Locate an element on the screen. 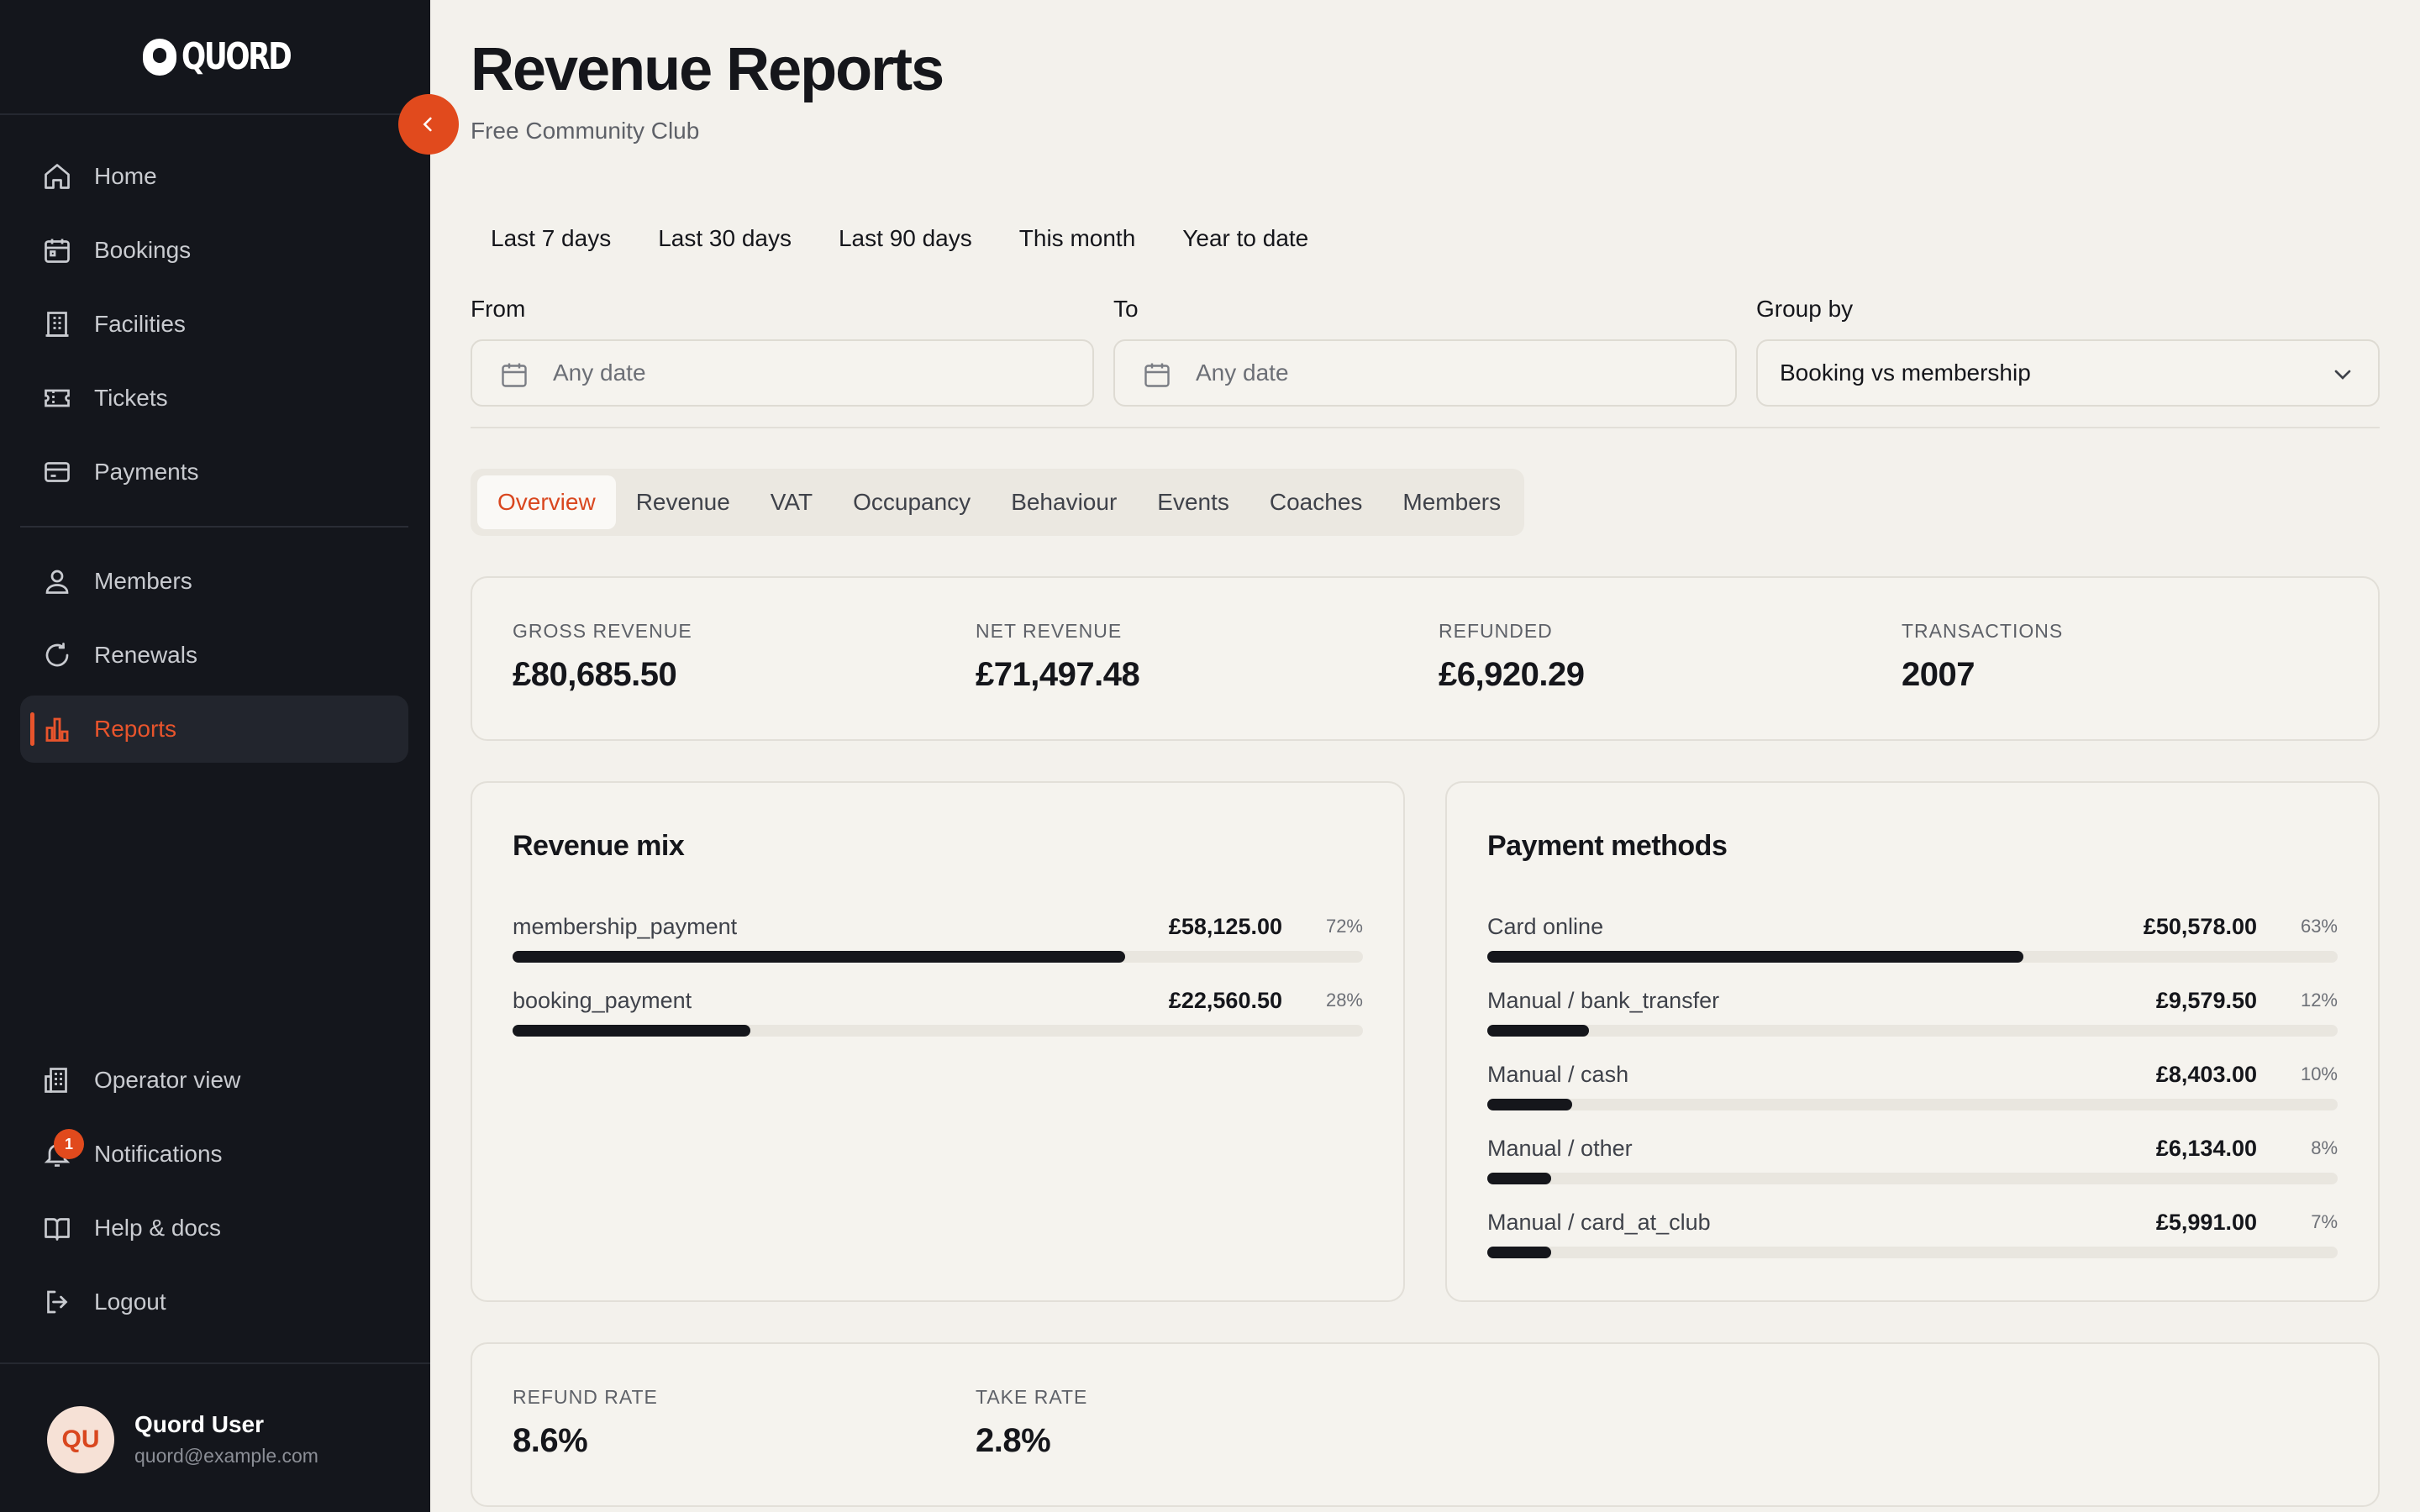  row-percent: 7% is located at coordinates (2325, 1221).